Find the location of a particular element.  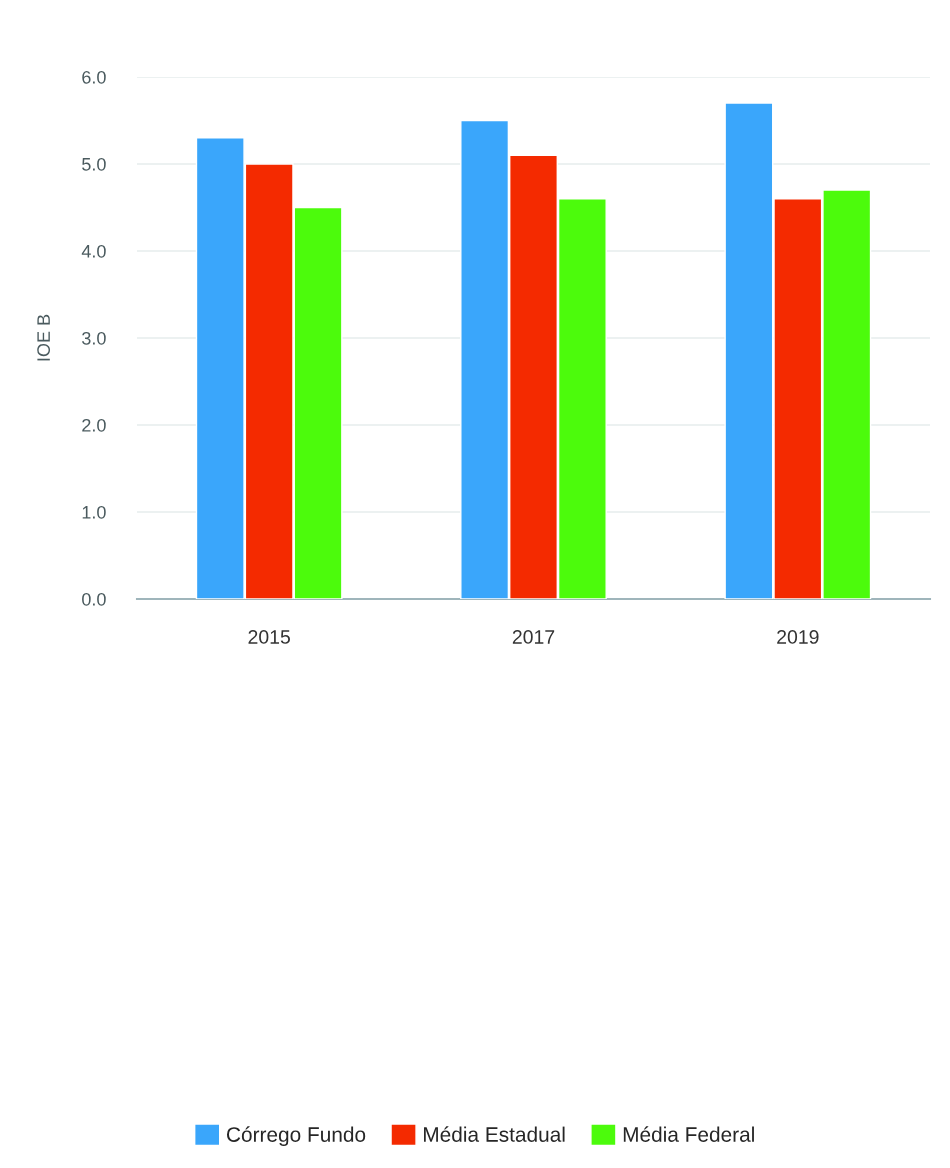

y-tick-label: 1.0 is located at coordinates (94, 512).